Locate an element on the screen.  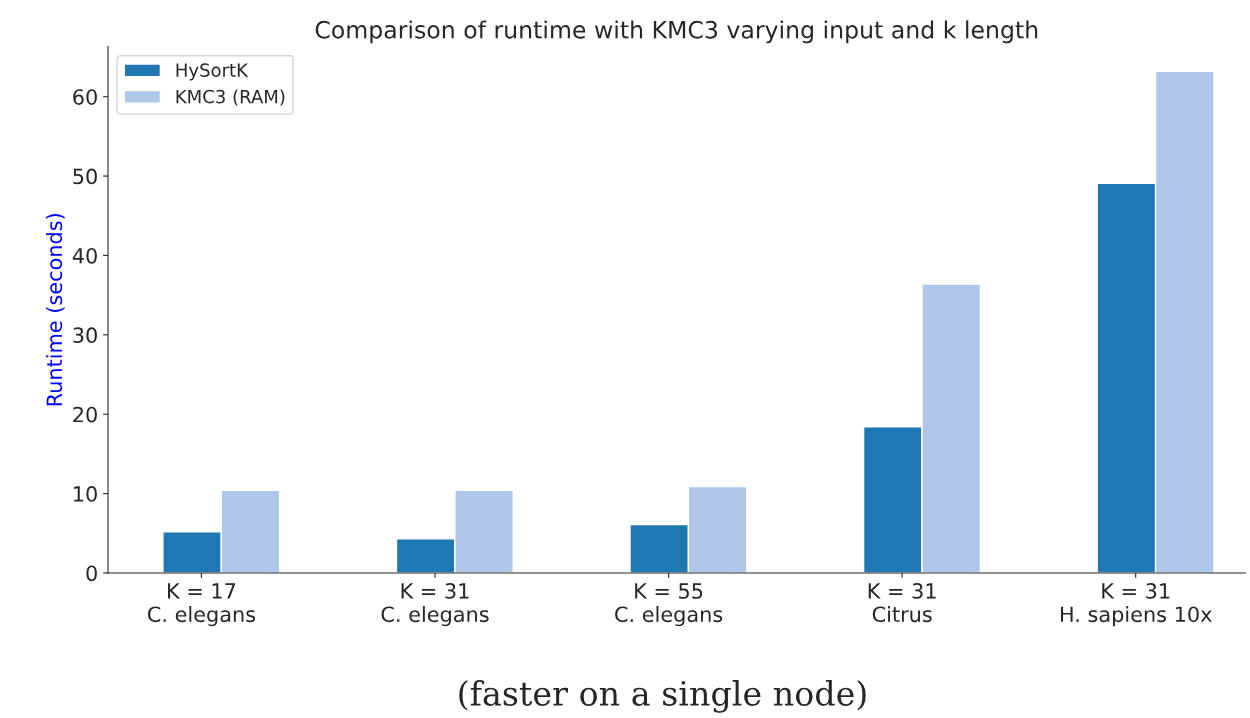
x-tick-label: K = 31 C. elegans is located at coordinates (435, 605).